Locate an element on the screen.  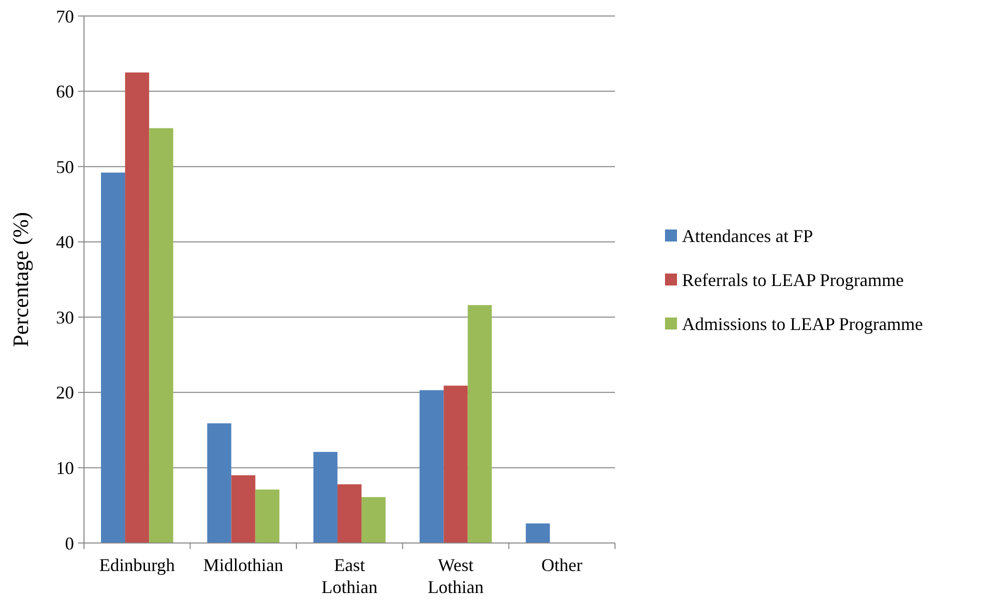
legend-label: Attendances at FP is located at coordinates (747, 236).